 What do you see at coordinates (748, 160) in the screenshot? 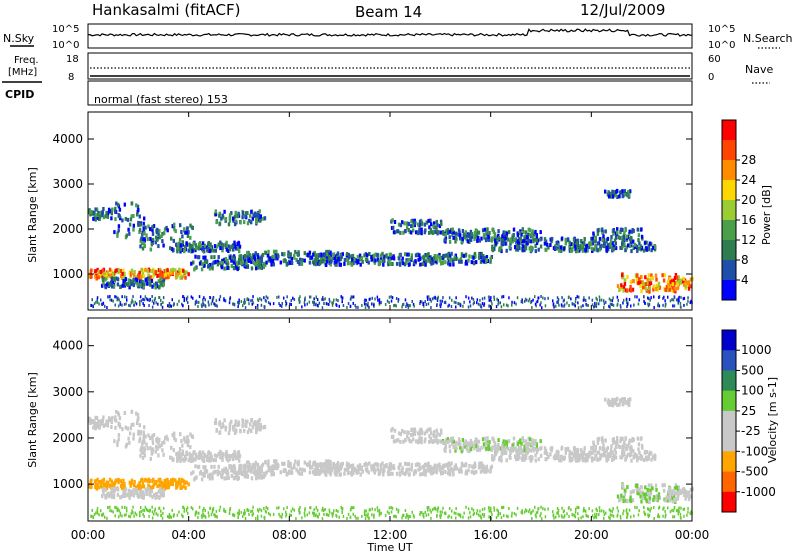
I see `colorbar-tick-label: 28` at bounding box center [748, 160].